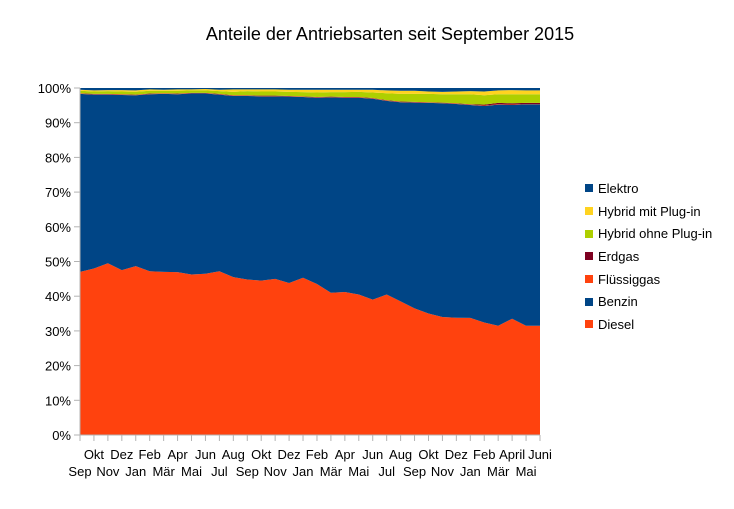 The height and width of the screenshot is (509, 734). Describe the element at coordinates (618, 302) in the screenshot. I see `legend-label: Benzin` at that location.